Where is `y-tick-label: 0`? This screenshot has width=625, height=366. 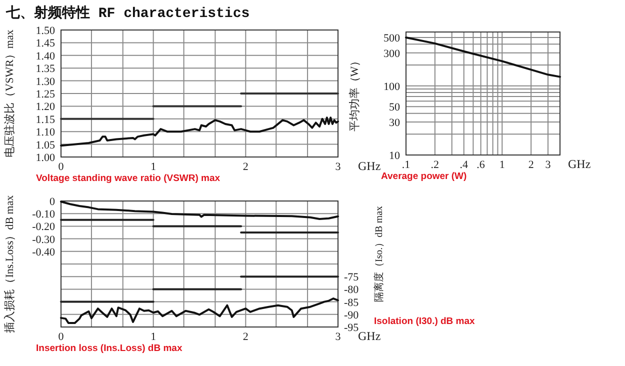 y-tick-label: 0 is located at coordinates (53, 202).